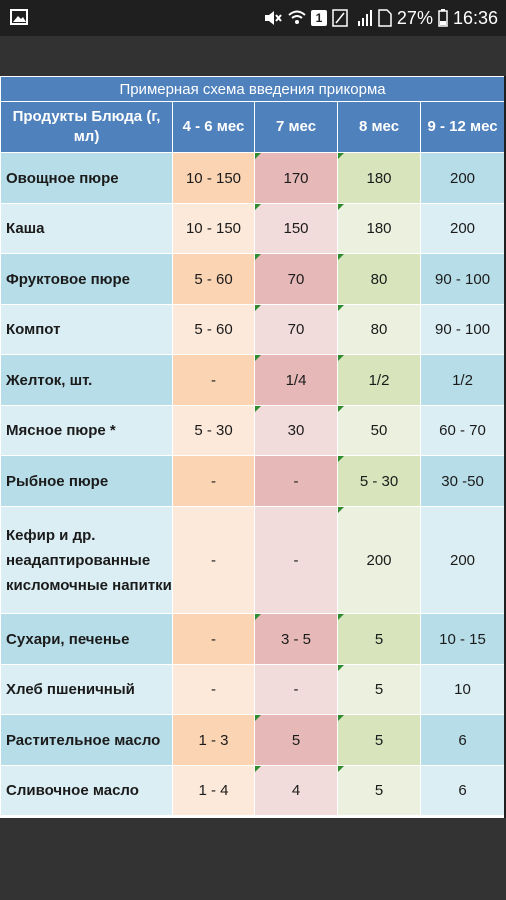  I want to click on header-8: 8 мес, so click(379, 127).